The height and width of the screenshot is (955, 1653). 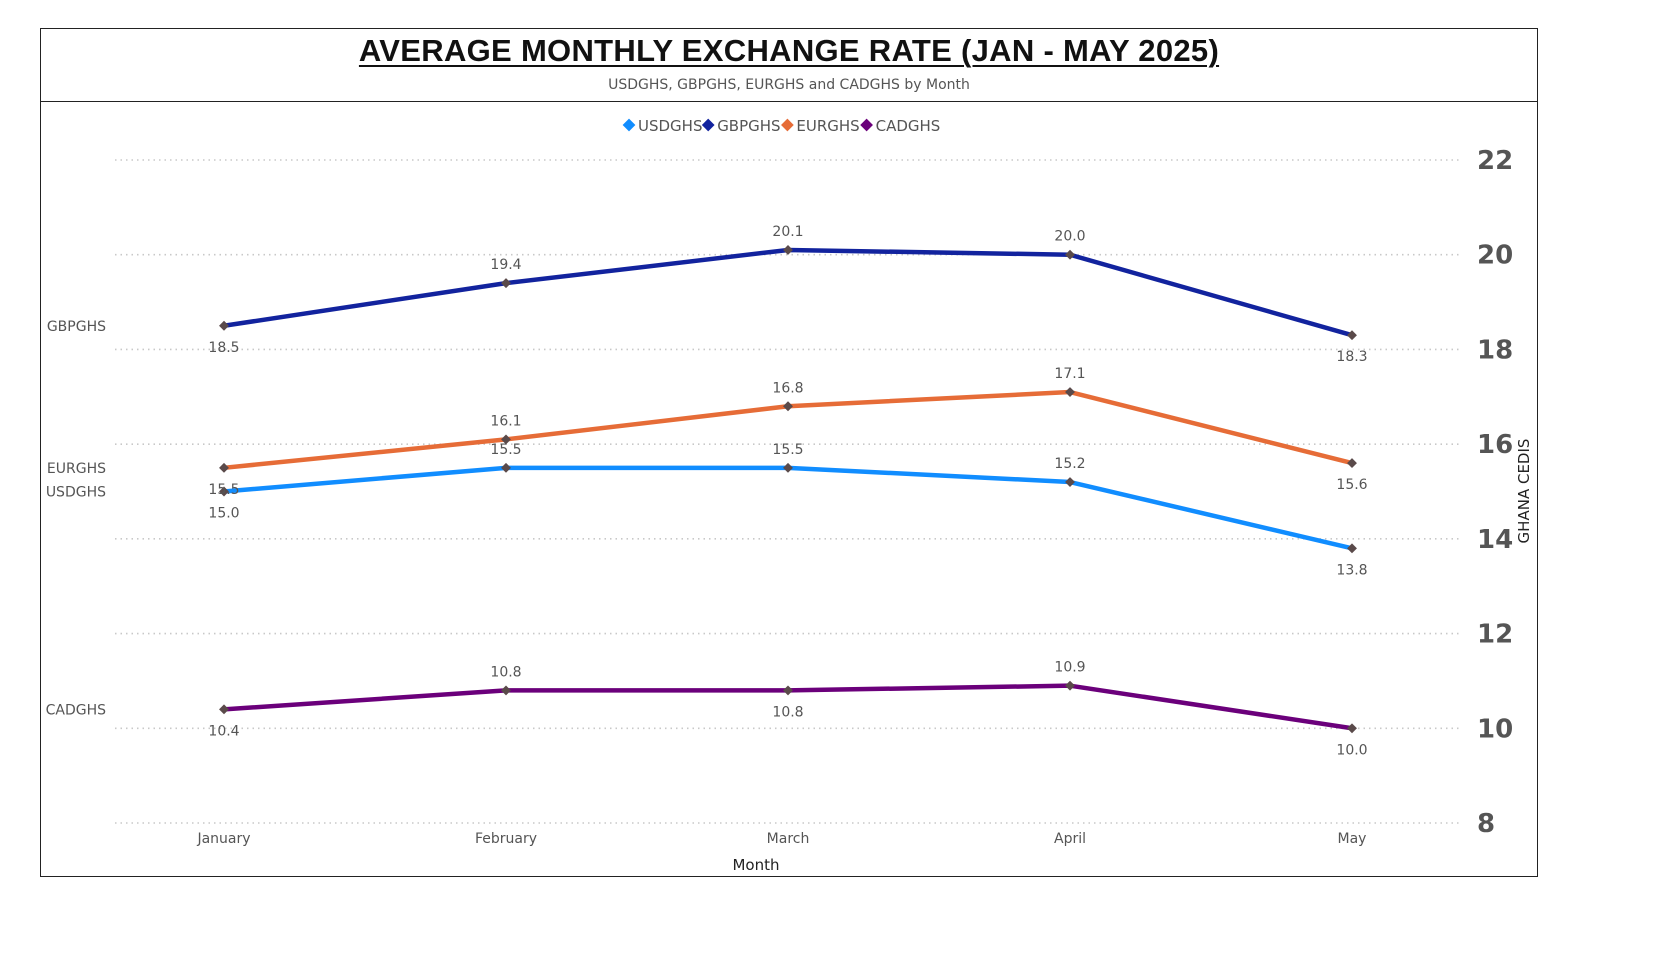 What do you see at coordinates (708, 125) in the screenshot?
I see `legend-marker-gbpghs` at bounding box center [708, 125].